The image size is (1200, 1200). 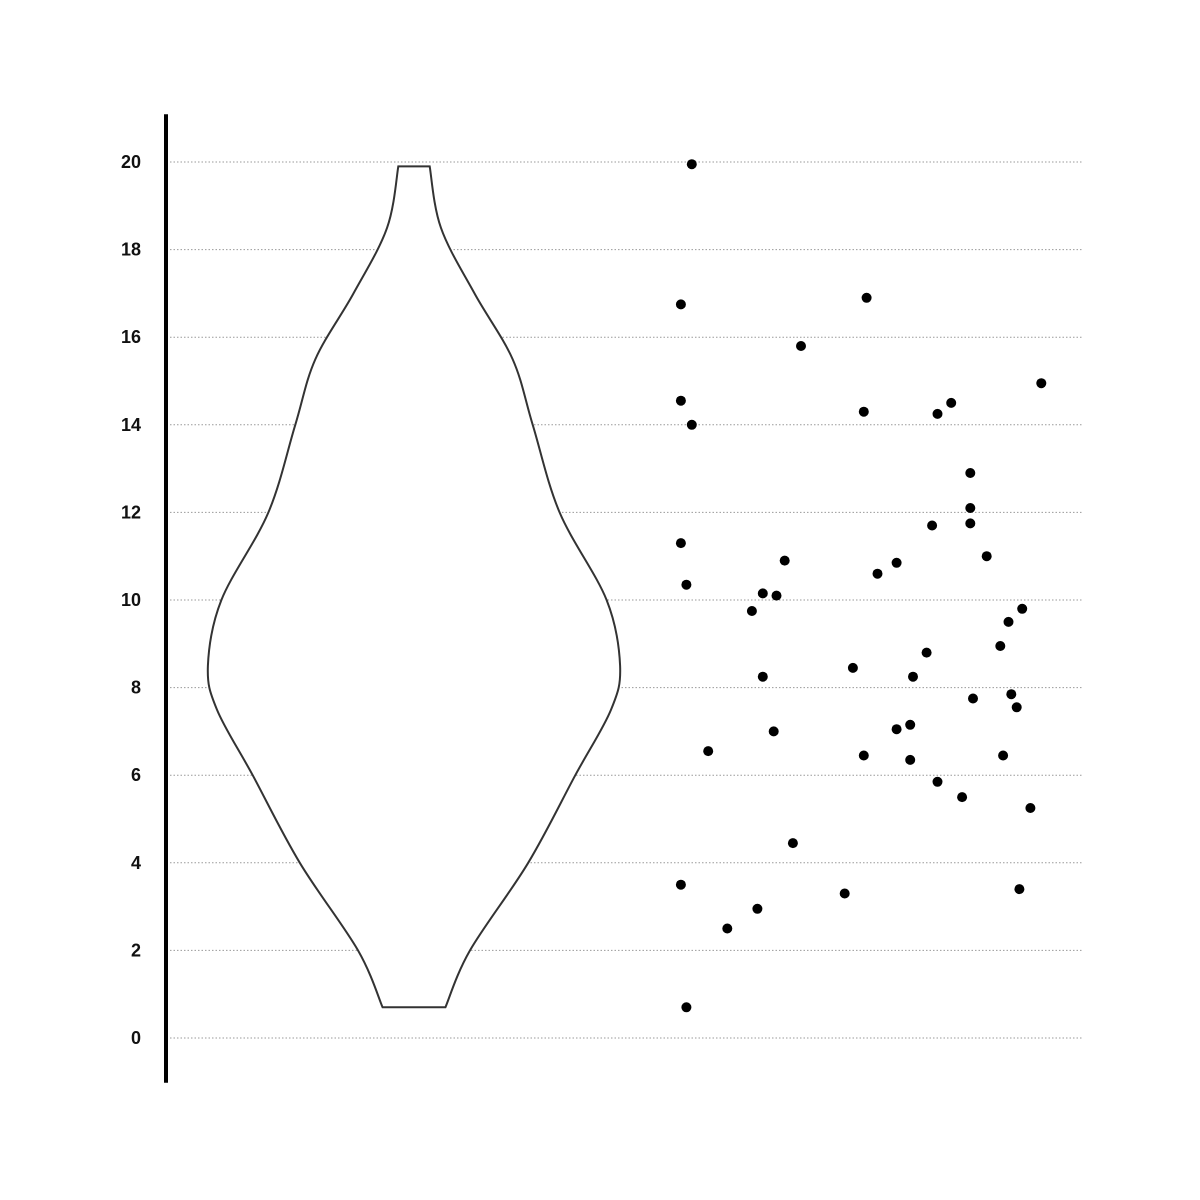 I want to click on y-tick-label: 14, so click(x=131, y=425).